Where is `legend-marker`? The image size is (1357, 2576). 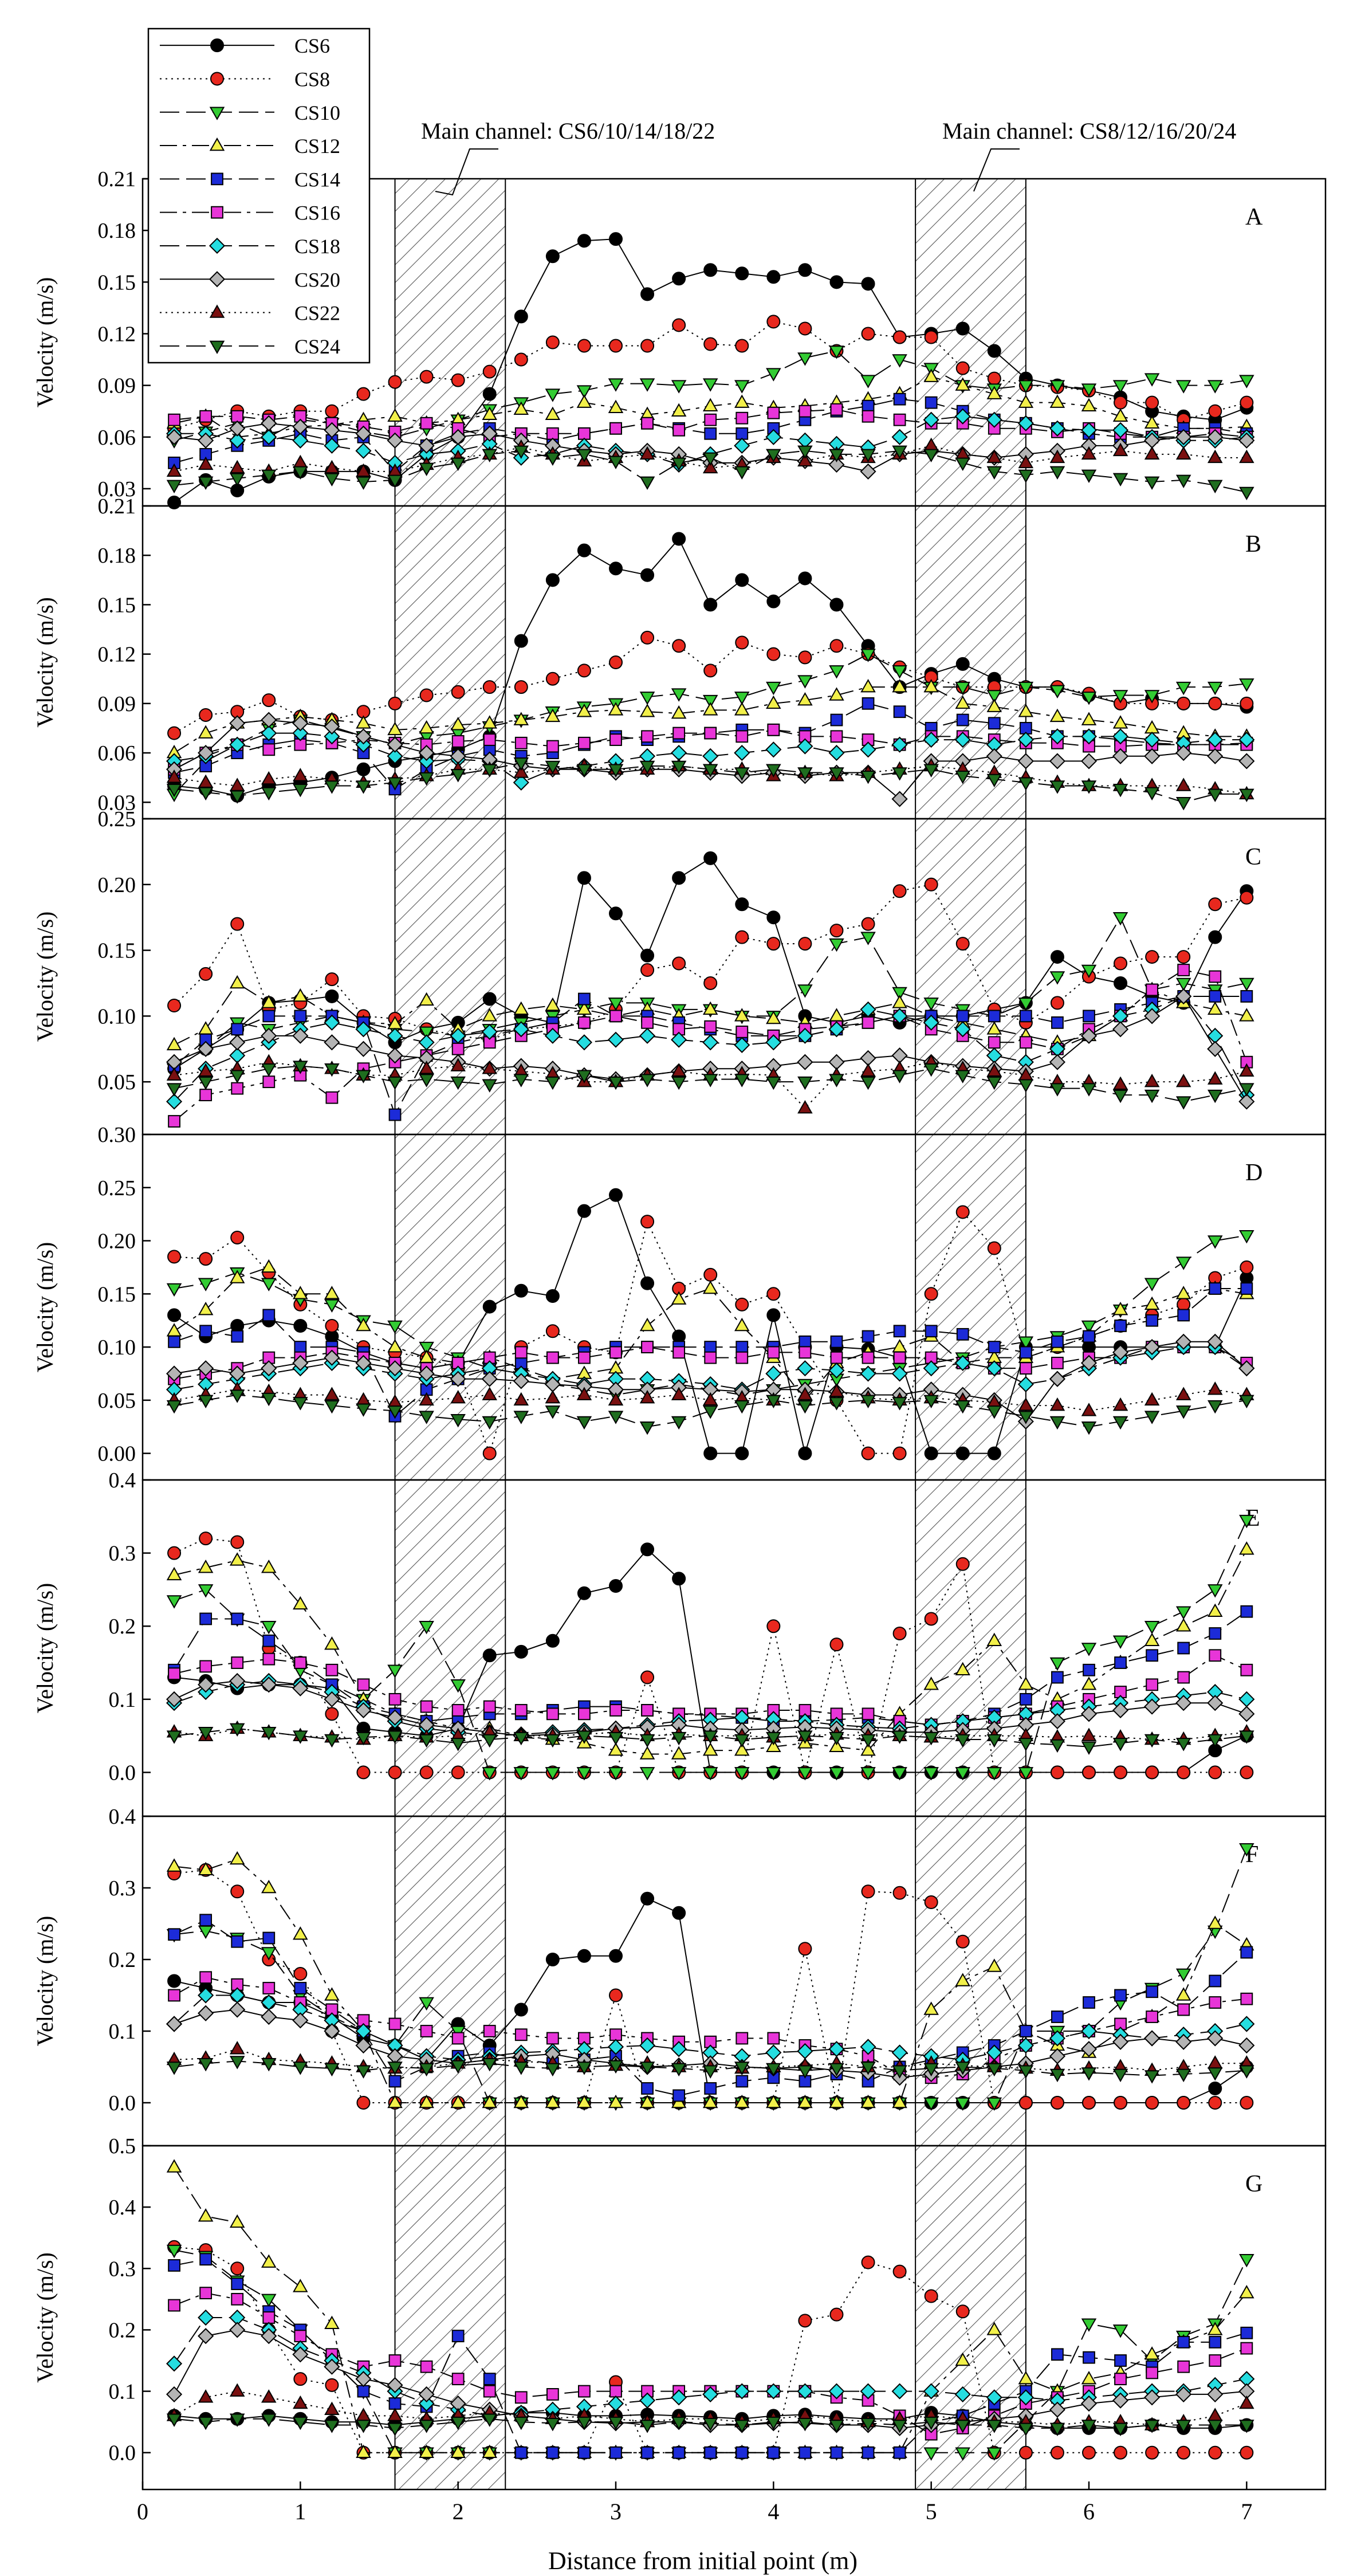 legend-marker is located at coordinates (217, 213).